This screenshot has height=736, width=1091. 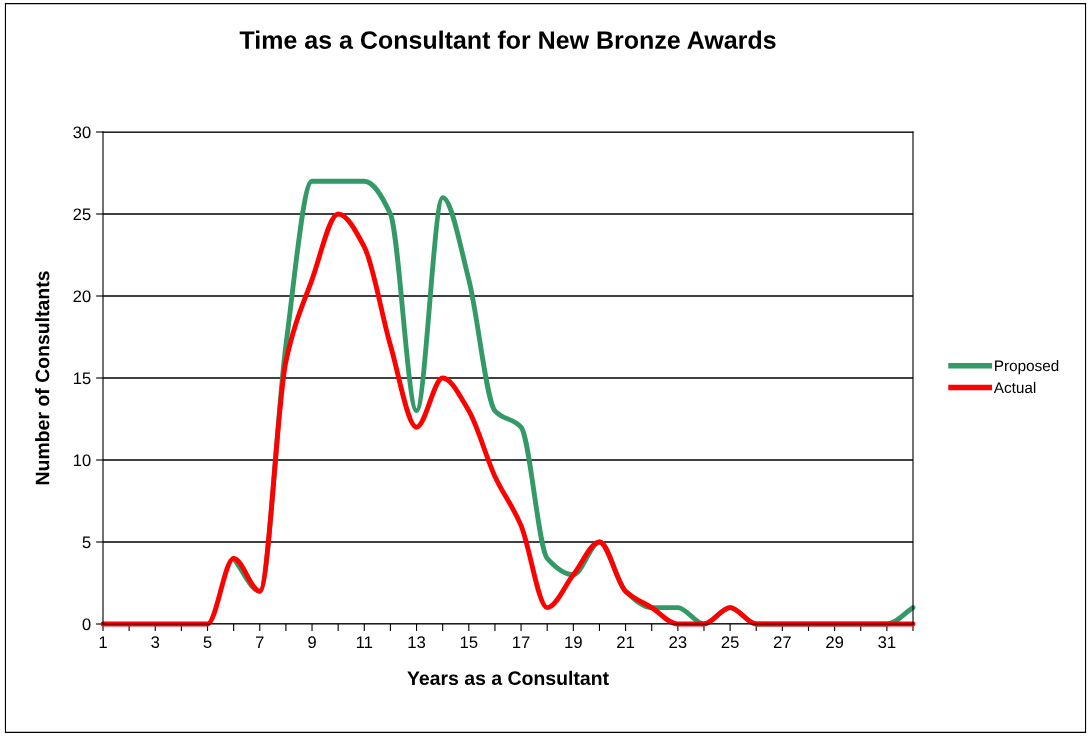 I want to click on legend-label: Proposed, so click(x=1027, y=367).